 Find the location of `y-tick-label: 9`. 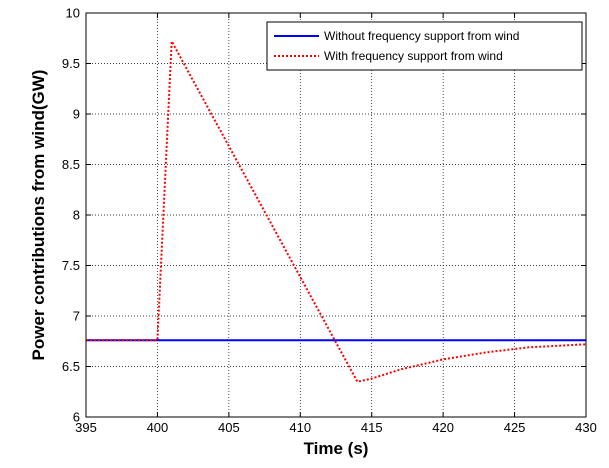

y-tick-label: 9 is located at coordinates (76, 114).